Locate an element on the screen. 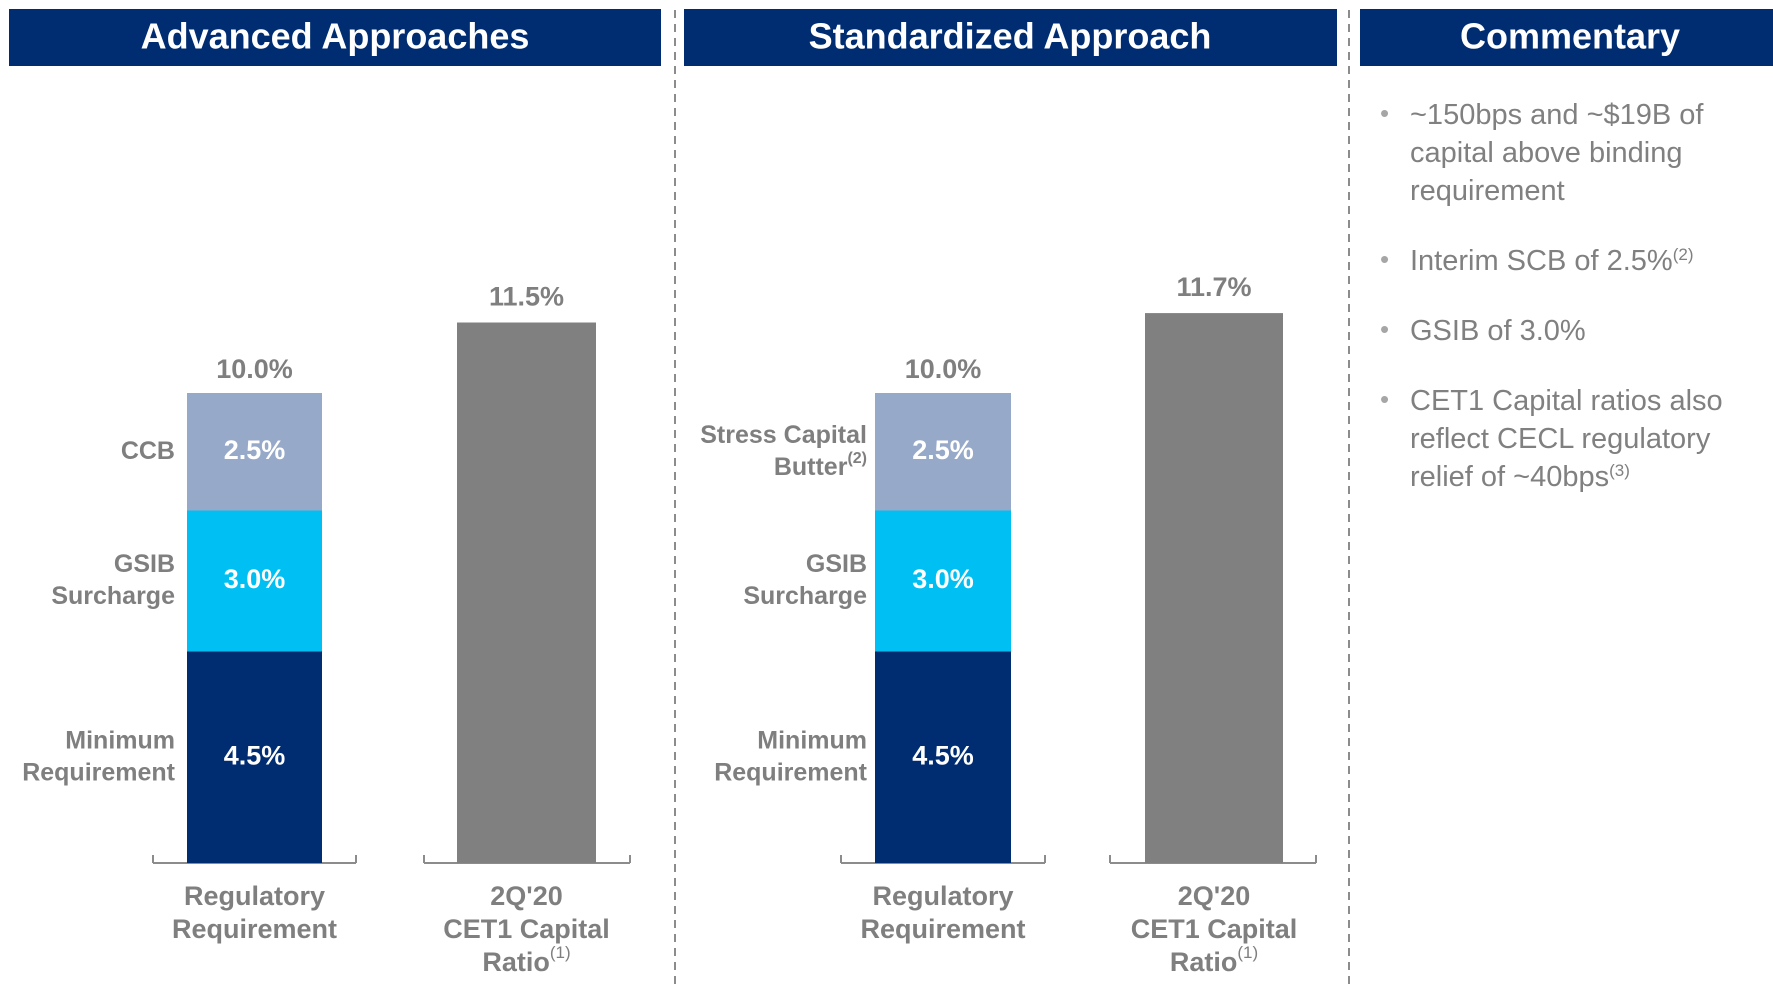 Image resolution: width=1773 pixels, height=985 pixels. footnote: (3) is located at coordinates (1619, 470).